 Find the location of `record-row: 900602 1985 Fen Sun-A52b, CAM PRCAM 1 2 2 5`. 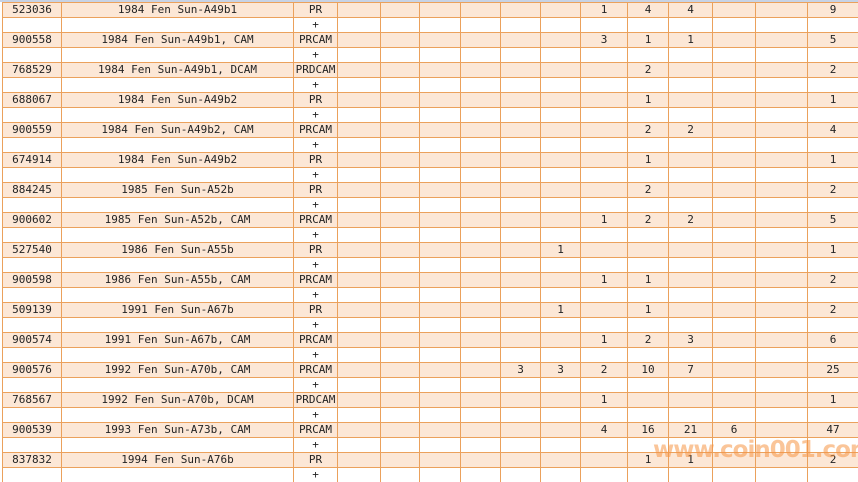

record-row: 900602 1985 Fen Sun-A52b, CAM PRCAM 1 2 2 5 is located at coordinates (430, 220).